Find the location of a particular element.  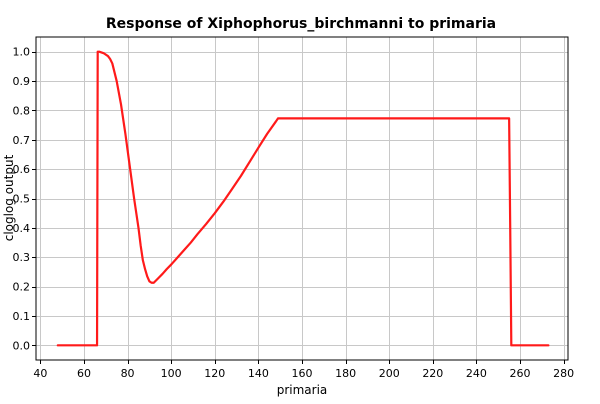

x-tick-label: 260 is located at coordinates (520, 373).